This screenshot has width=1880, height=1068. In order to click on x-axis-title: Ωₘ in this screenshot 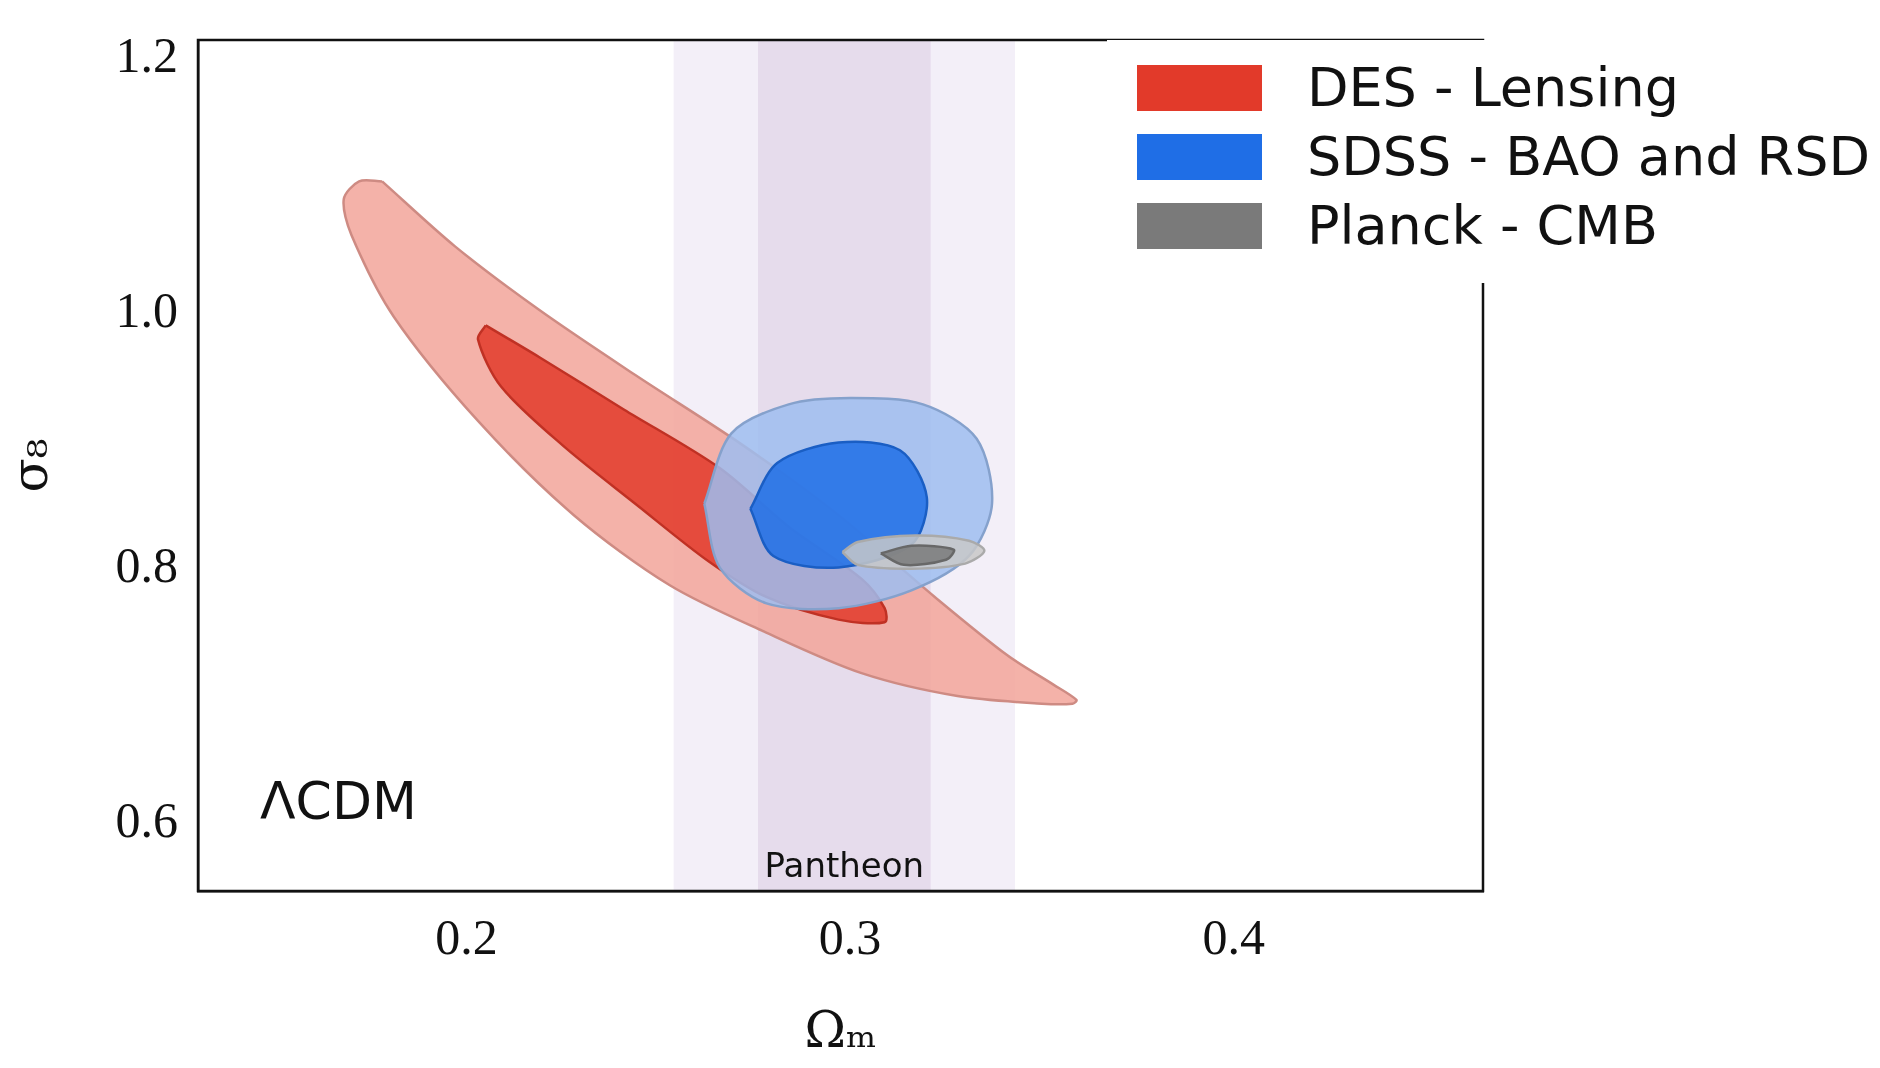, I will do `click(840, 1029)`.